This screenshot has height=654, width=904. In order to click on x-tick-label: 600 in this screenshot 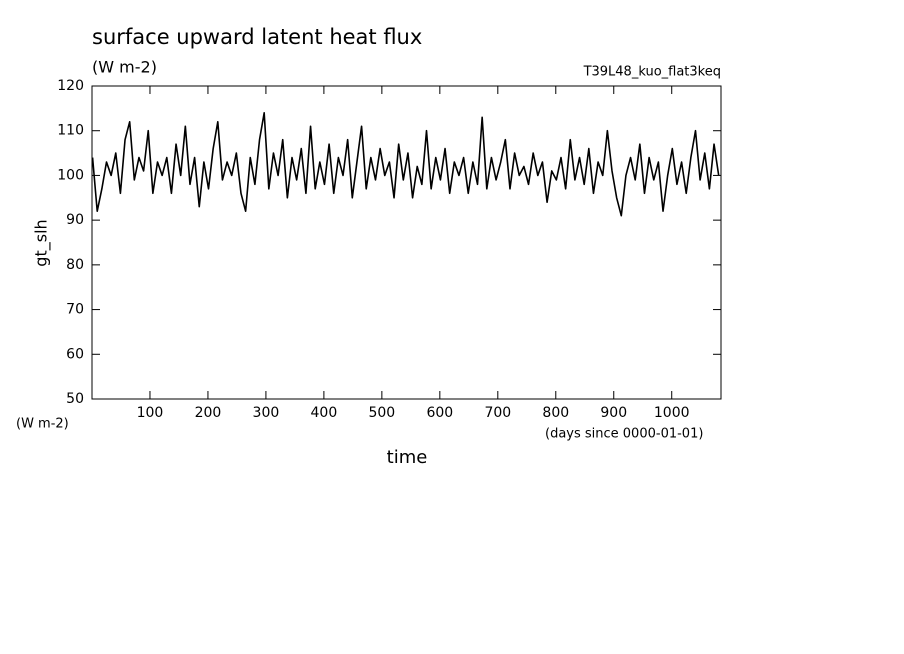, I will do `click(439, 413)`.